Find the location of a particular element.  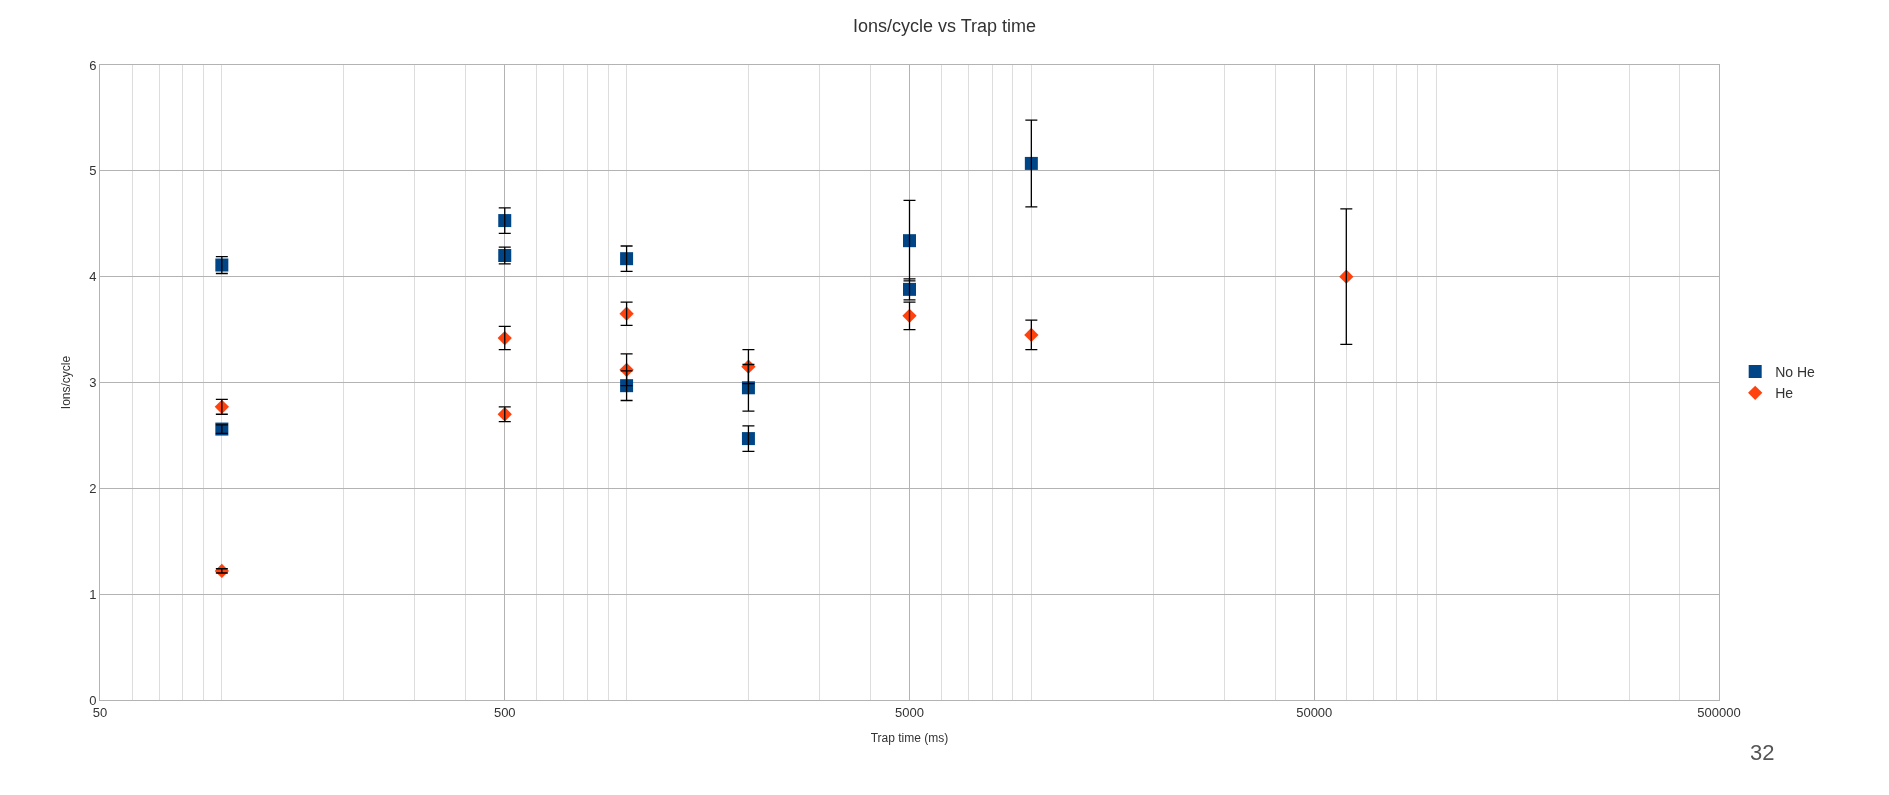

chart-title: Ions/cycle vs Trap time is located at coordinates (944, 26).